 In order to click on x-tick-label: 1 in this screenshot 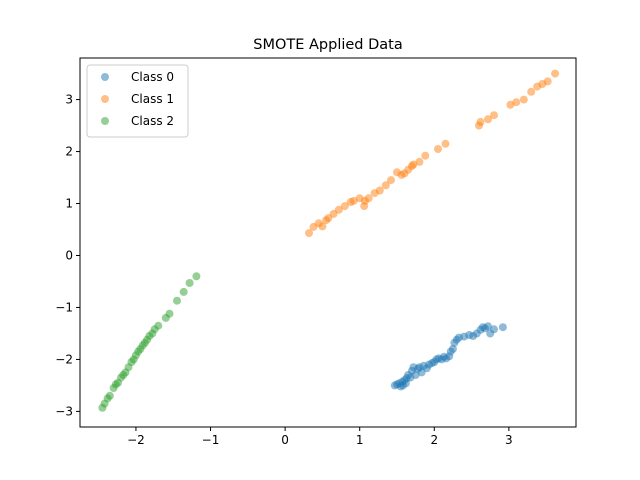, I will do `click(360, 440)`.